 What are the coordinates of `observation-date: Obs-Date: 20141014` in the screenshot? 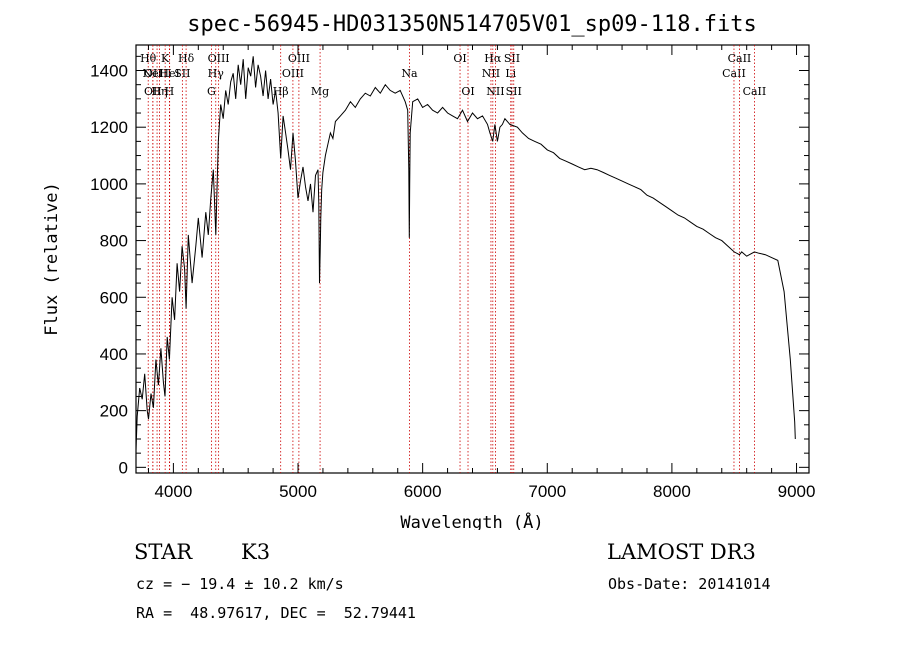 It's located at (689, 584).